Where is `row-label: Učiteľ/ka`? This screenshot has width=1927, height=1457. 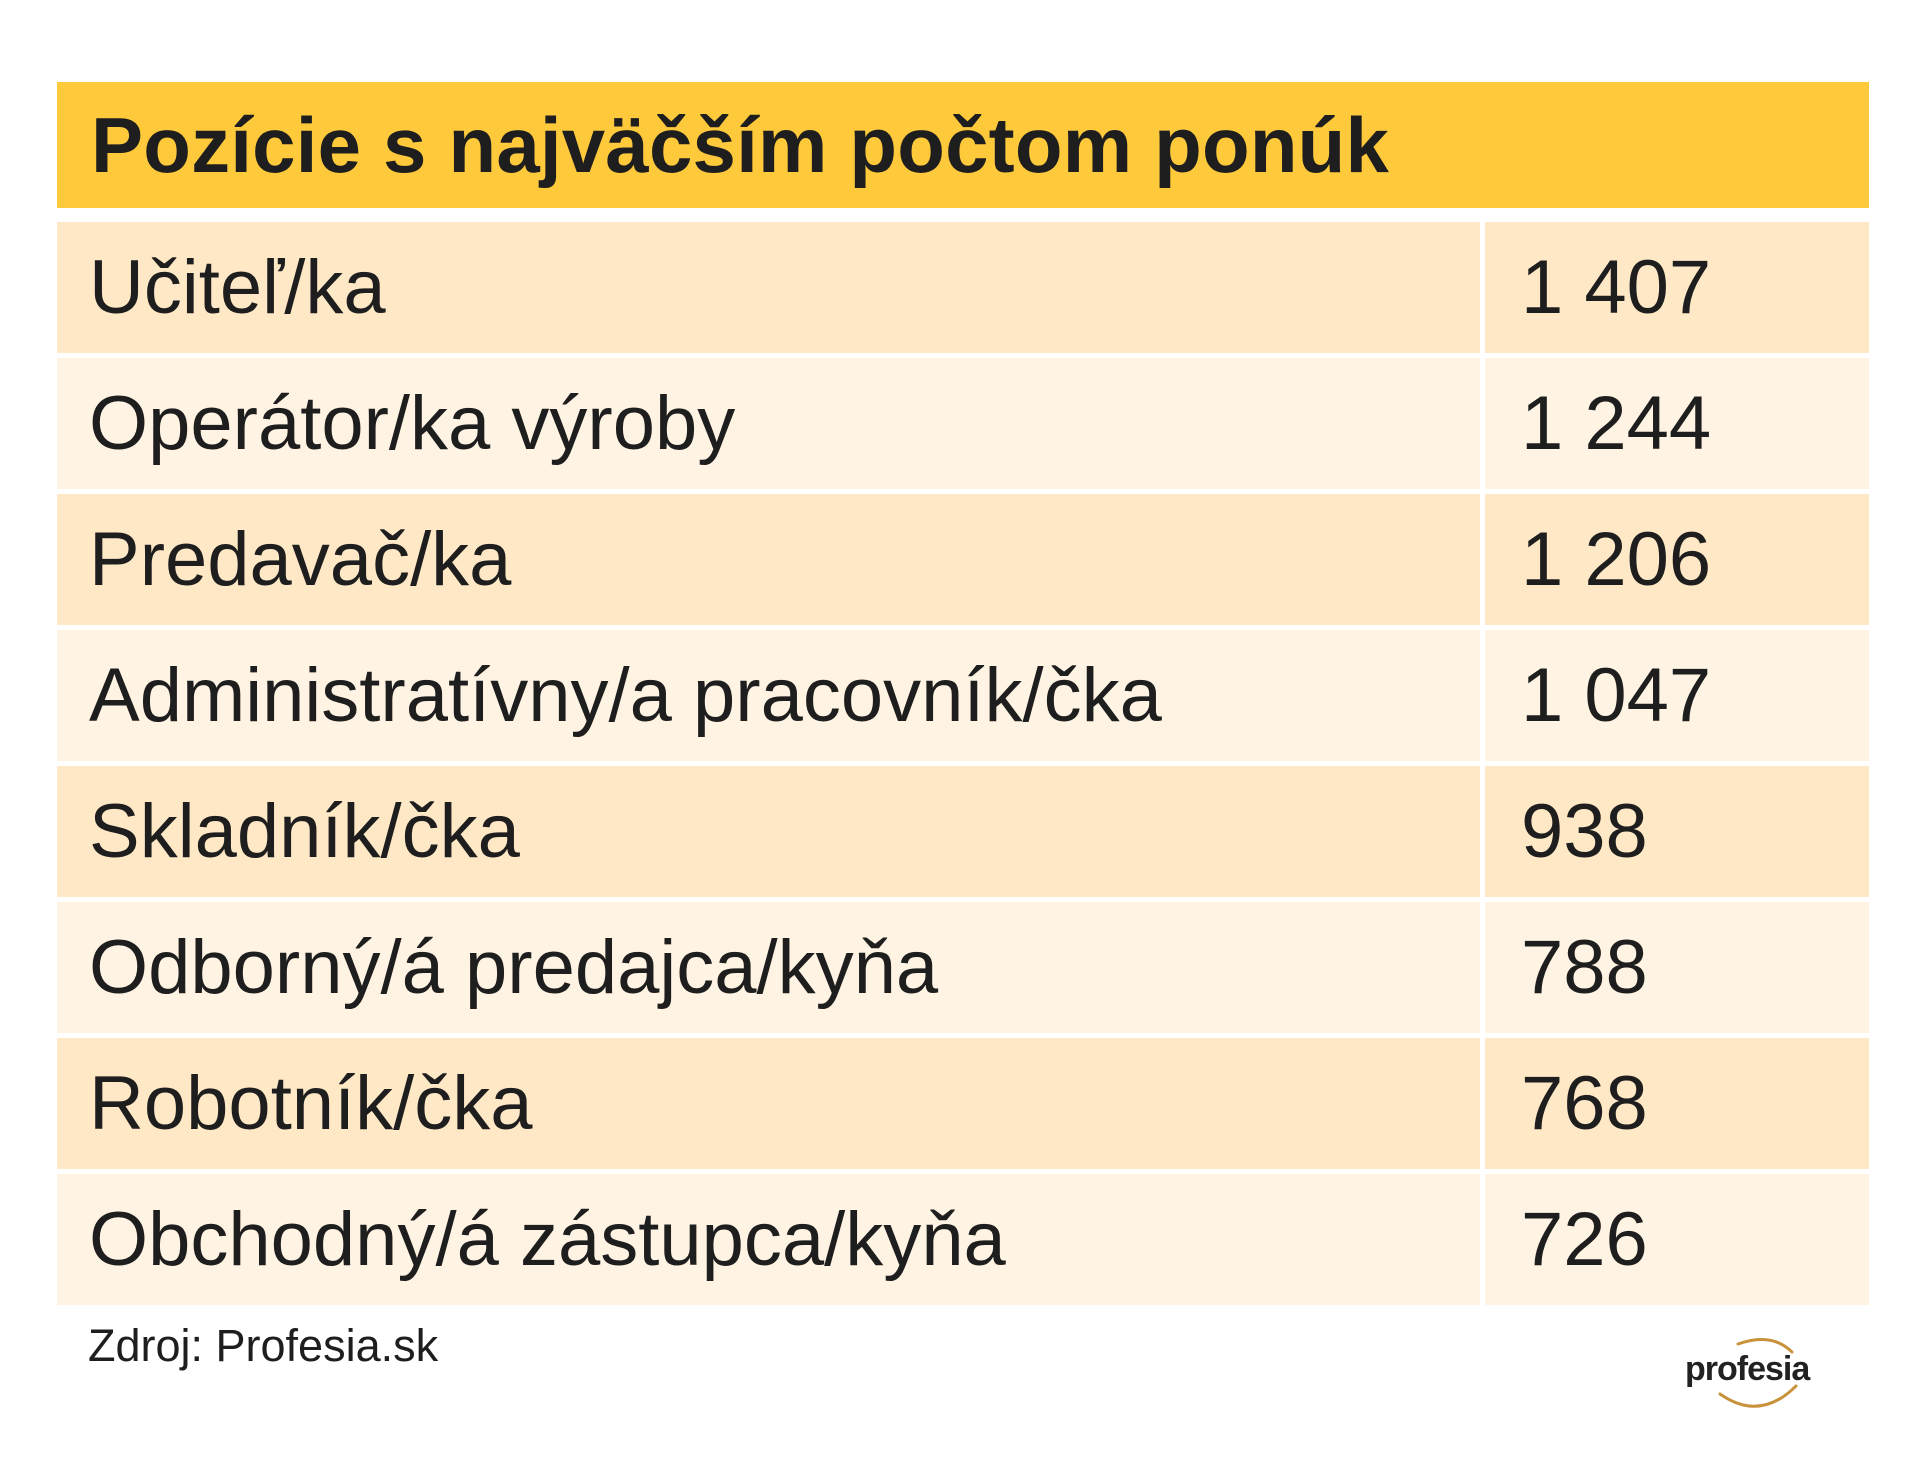
row-label: Učiteľ/ka is located at coordinates (768, 287).